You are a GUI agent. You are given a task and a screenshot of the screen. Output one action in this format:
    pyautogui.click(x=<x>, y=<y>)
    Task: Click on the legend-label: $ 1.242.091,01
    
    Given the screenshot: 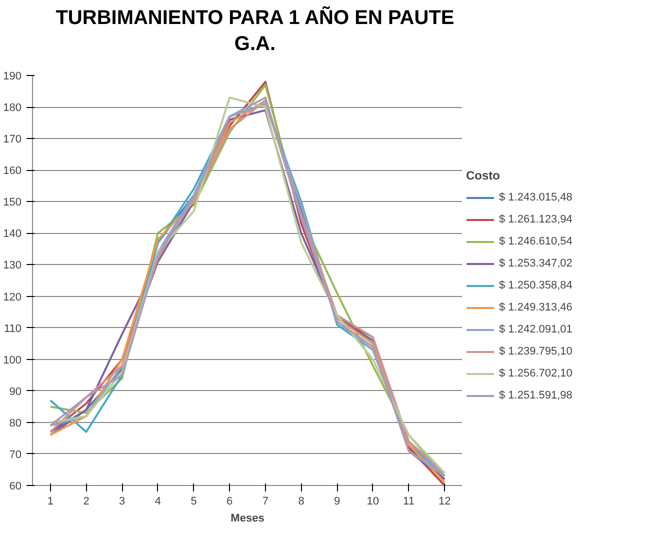 What is the action you would take?
    pyautogui.click(x=535, y=329)
    